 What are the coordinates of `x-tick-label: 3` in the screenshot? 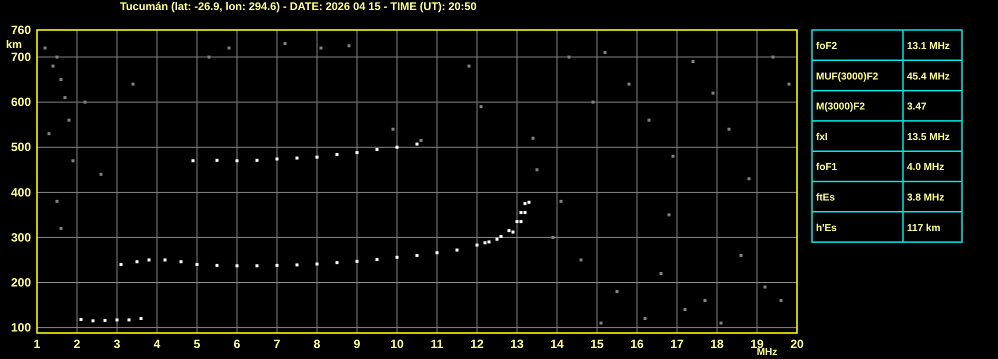 It's located at (117, 344).